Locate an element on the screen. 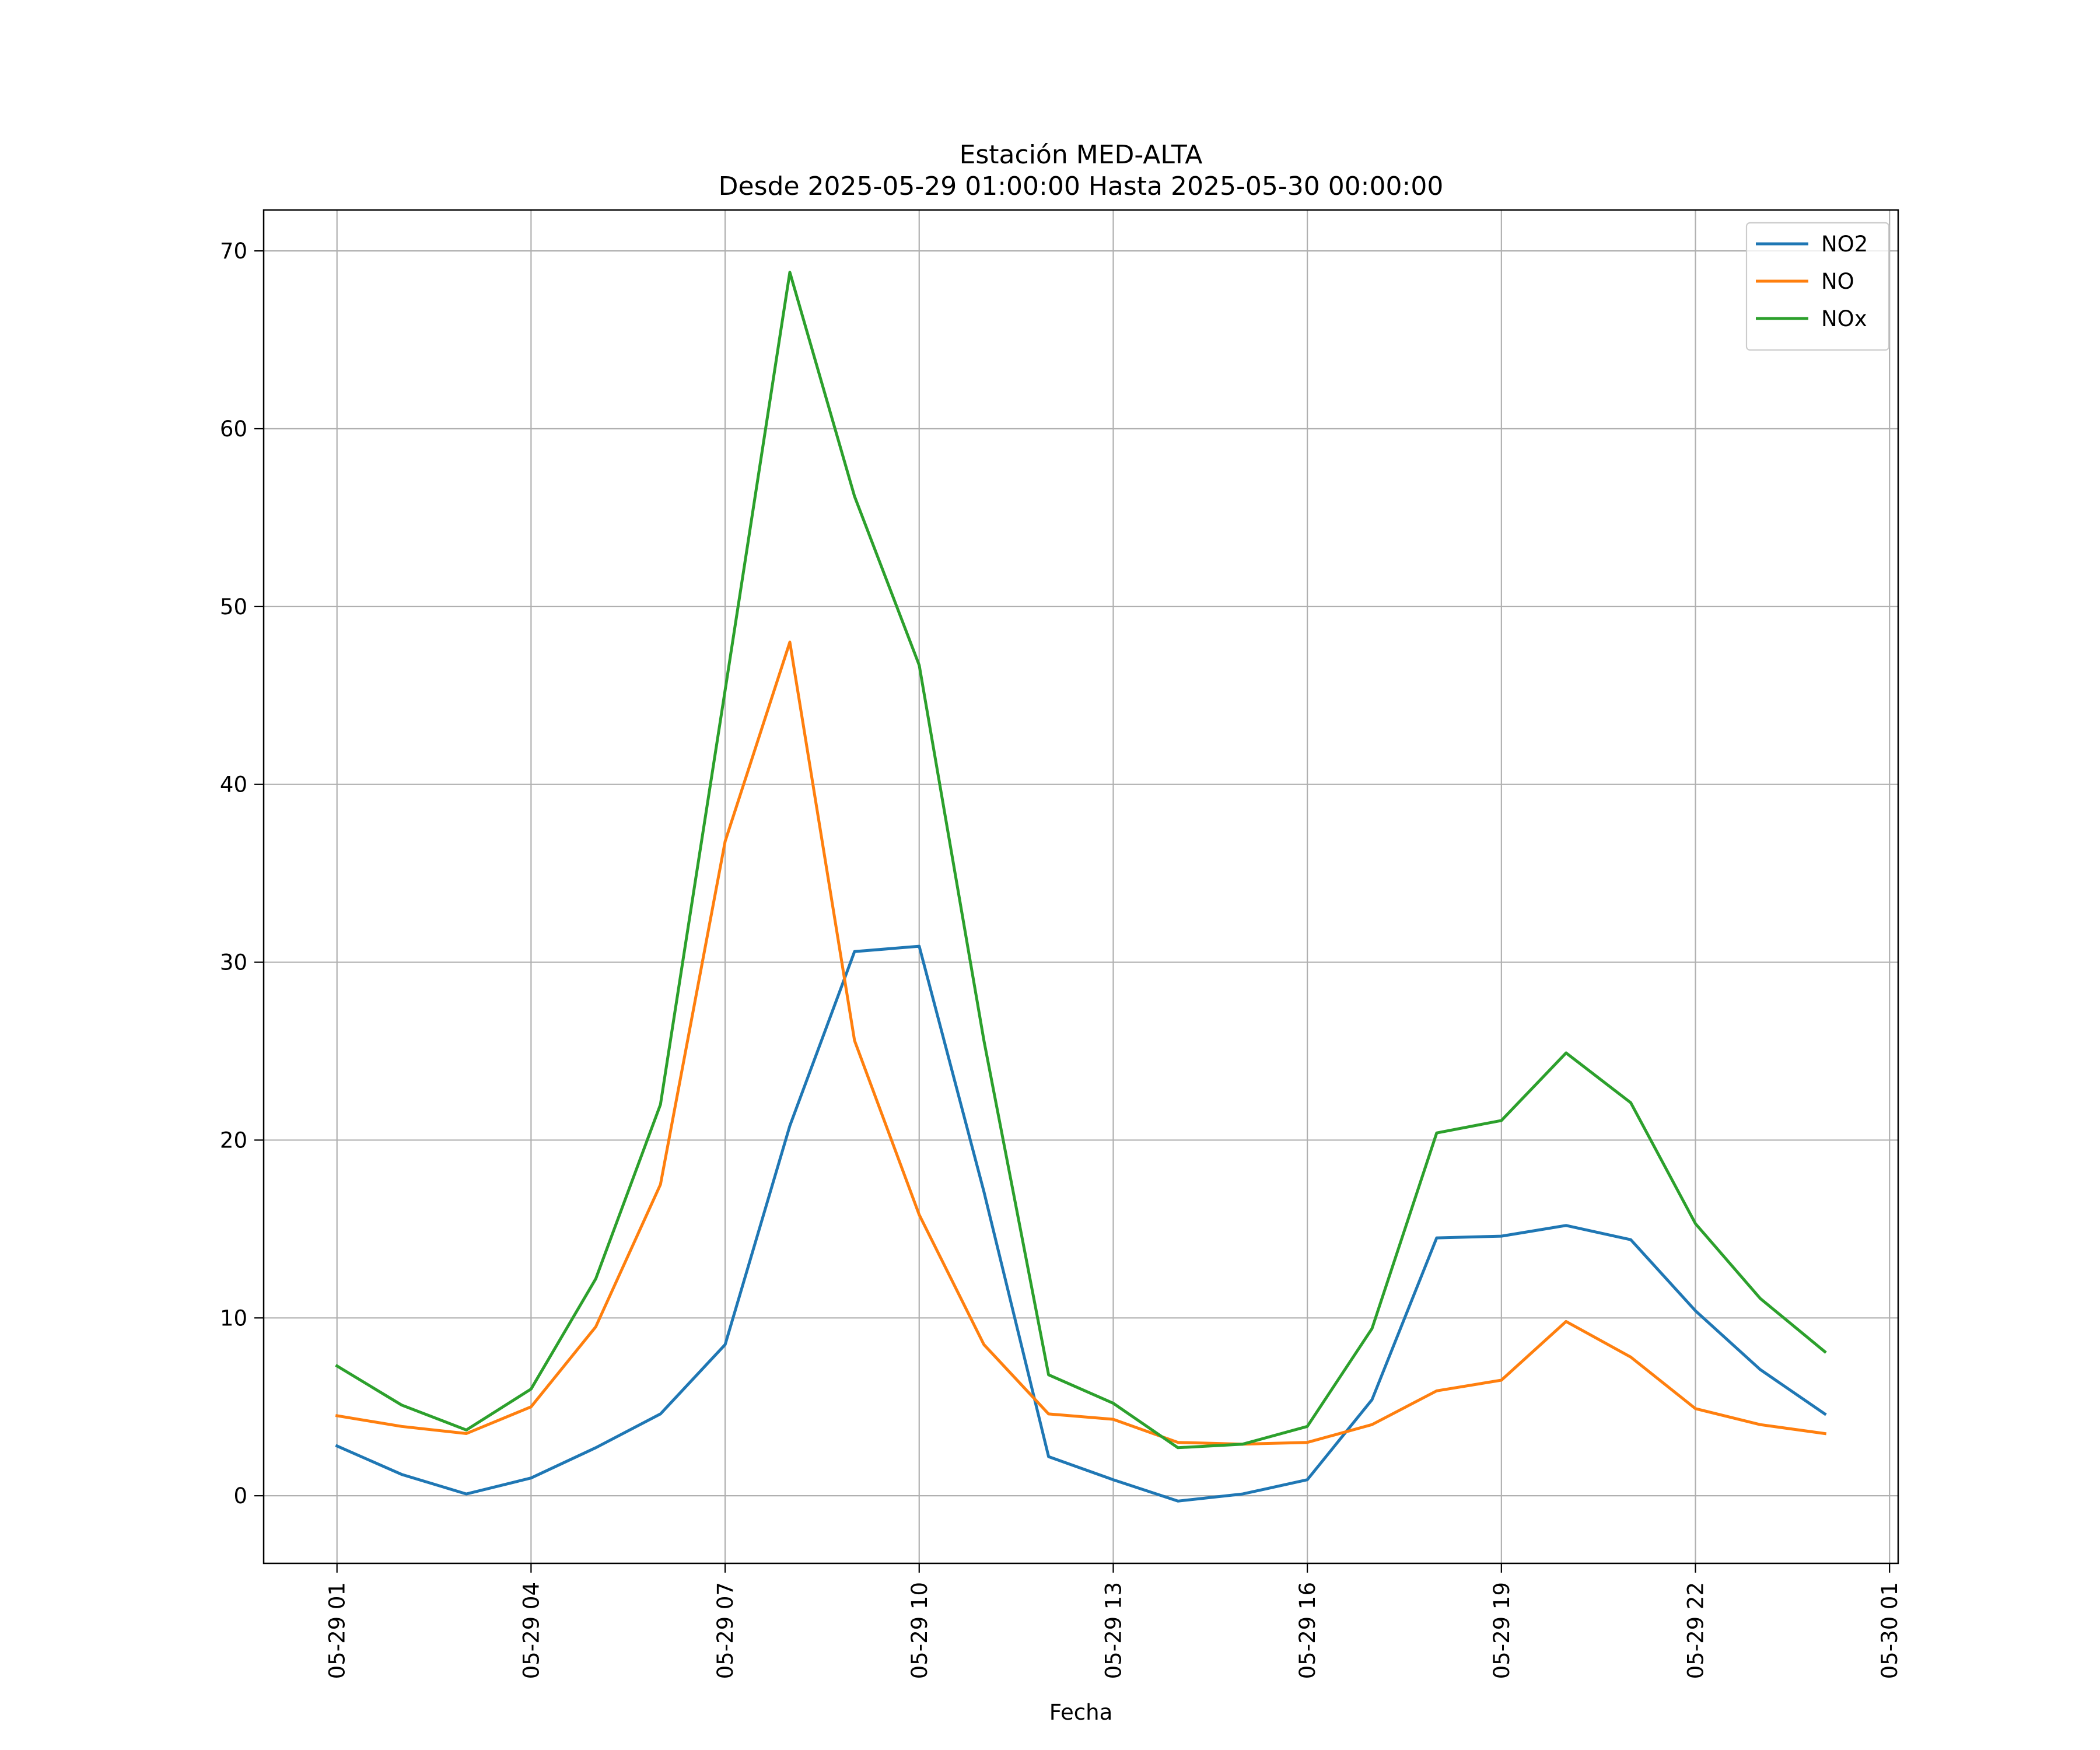 This screenshot has width=2100, height=1750. y-tick-label: 20 is located at coordinates (233, 1140).